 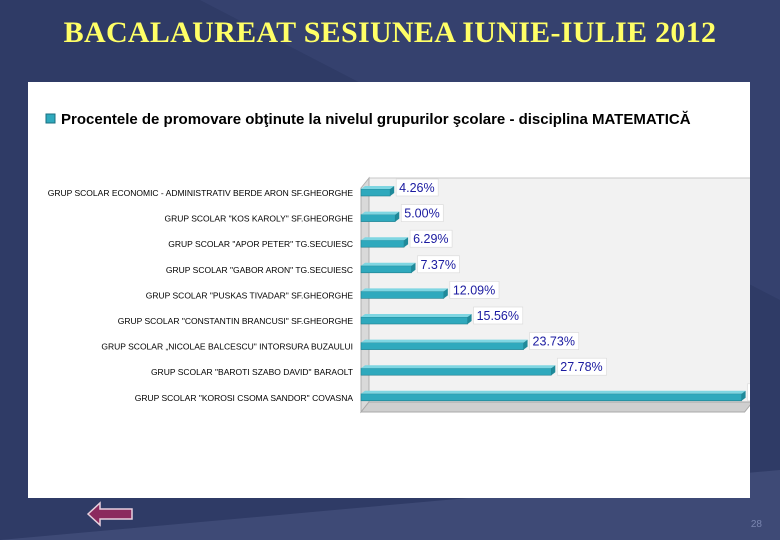 What do you see at coordinates (756, 524) in the screenshot?
I see `slide-number: 28` at bounding box center [756, 524].